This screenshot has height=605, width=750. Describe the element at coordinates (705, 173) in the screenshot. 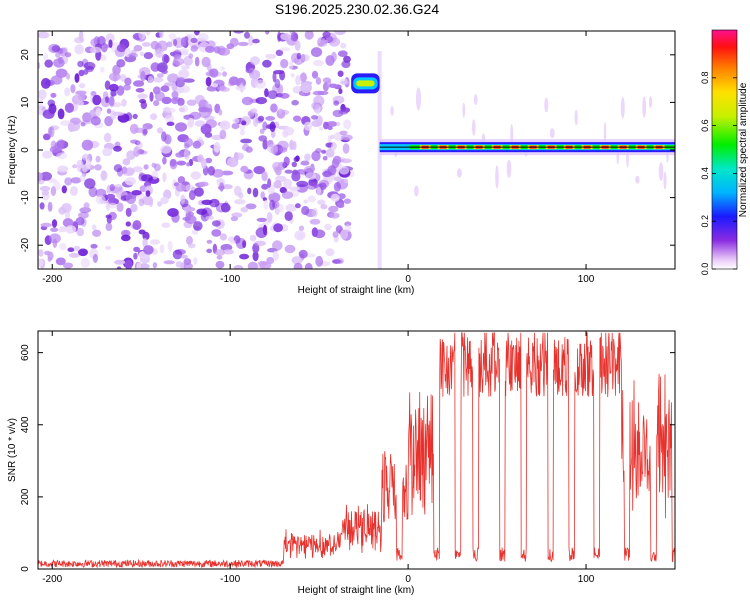

I see `colorbar-tick-label: 0.4` at that location.